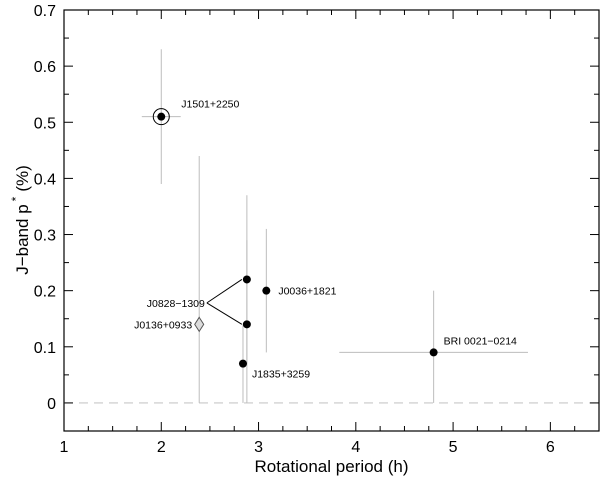  What do you see at coordinates (161, 447) in the screenshot?
I see `x-tick-label: 2` at bounding box center [161, 447].